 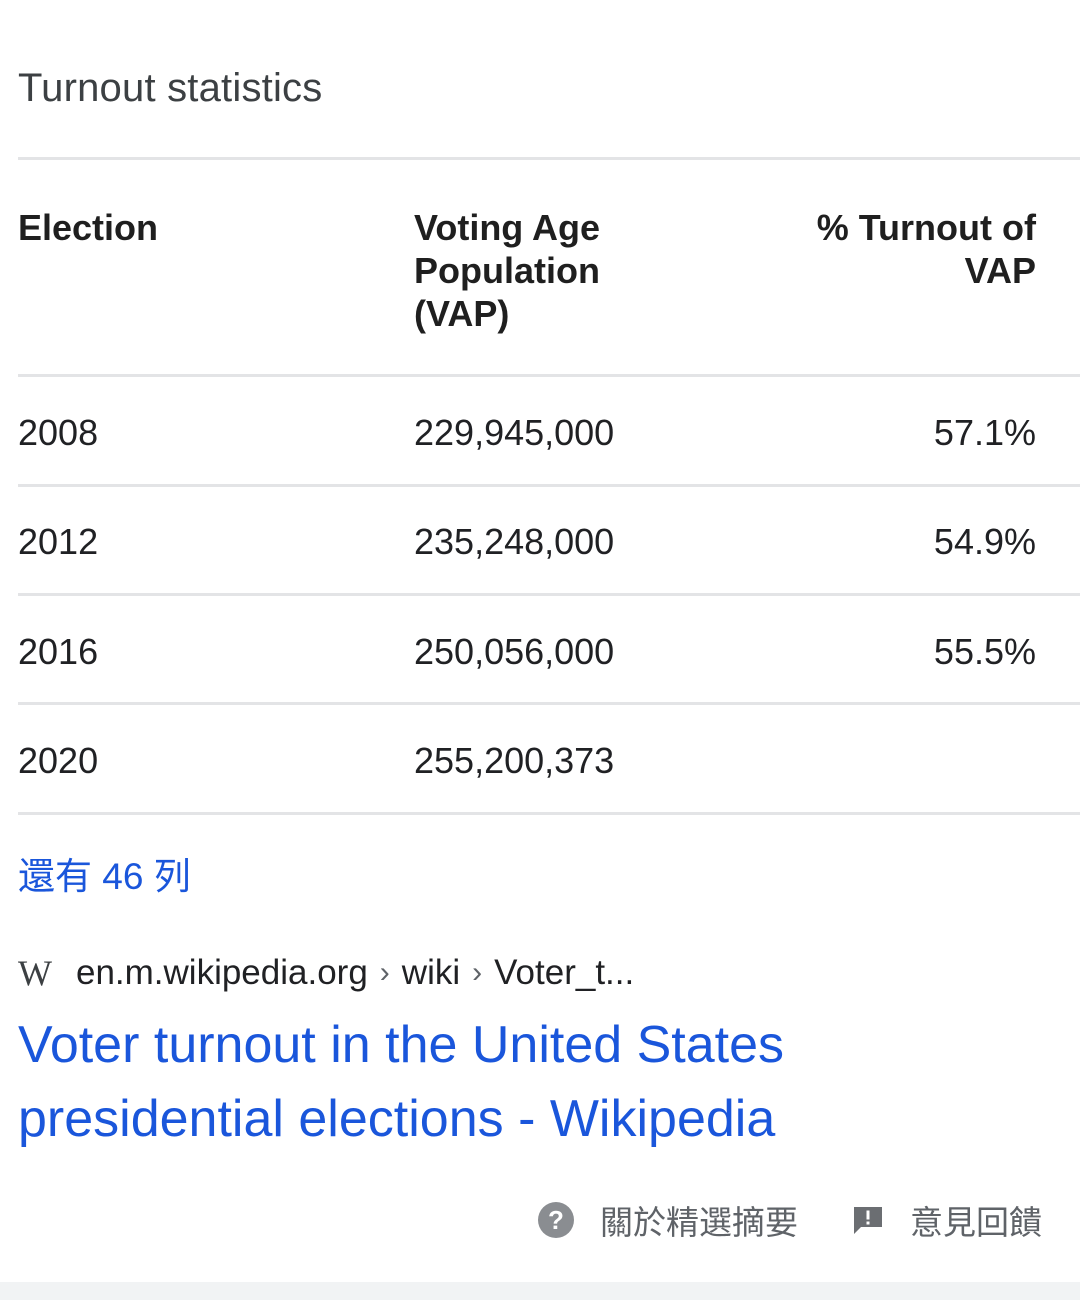 I want to click on table-cell-vap: 229,945,000, so click(x=514, y=432).